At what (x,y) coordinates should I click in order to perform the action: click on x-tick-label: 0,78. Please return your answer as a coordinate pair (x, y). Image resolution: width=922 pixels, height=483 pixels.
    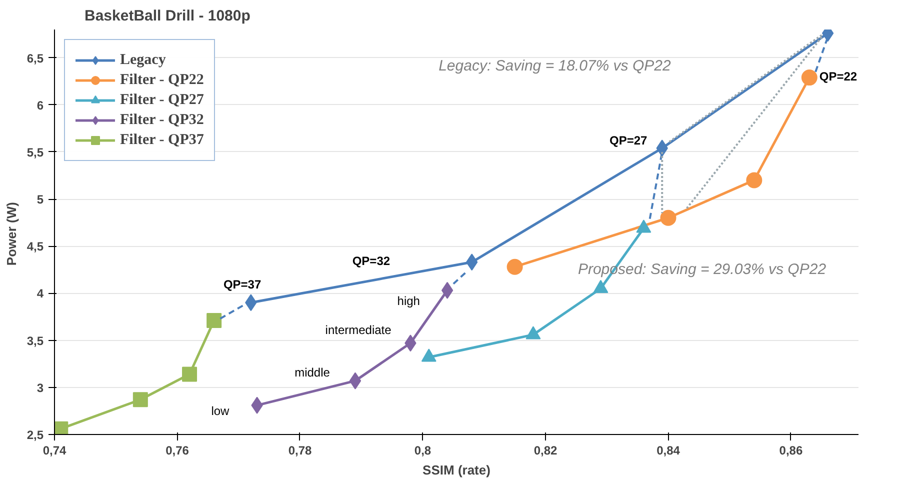
    Looking at the image, I should click on (300, 451).